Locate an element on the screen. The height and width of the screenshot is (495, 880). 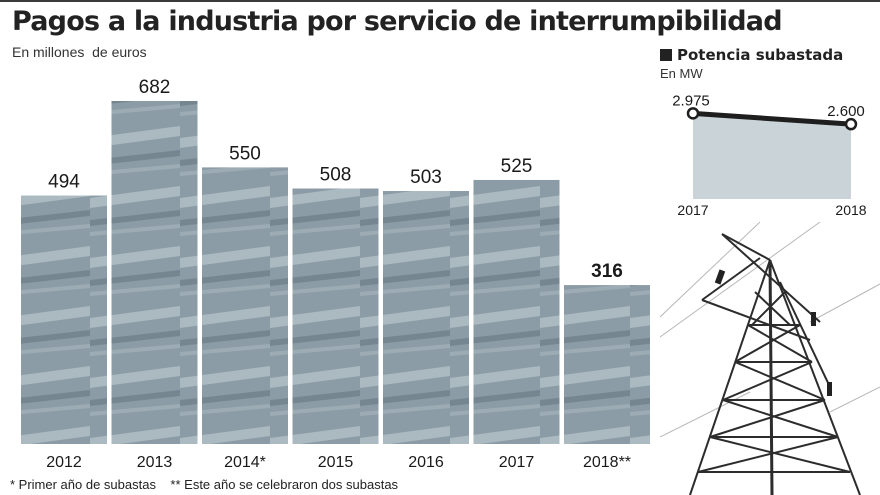
value-label: 316 is located at coordinates (607, 271).